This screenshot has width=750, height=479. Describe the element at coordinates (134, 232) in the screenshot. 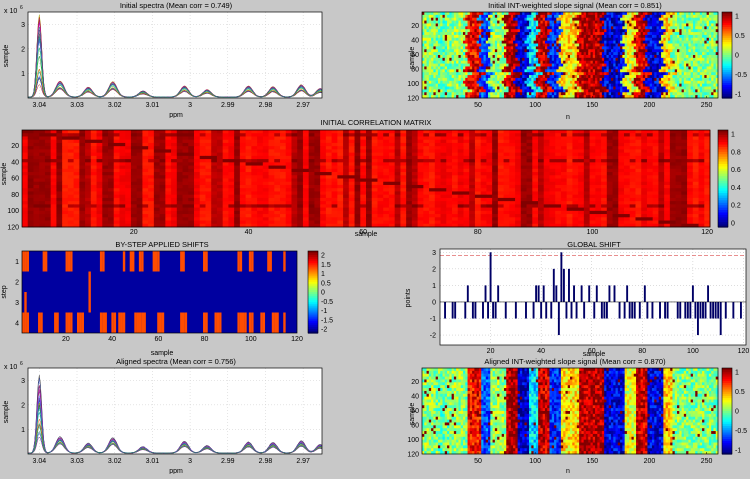

I see `x-tick-label: 20` at that location.